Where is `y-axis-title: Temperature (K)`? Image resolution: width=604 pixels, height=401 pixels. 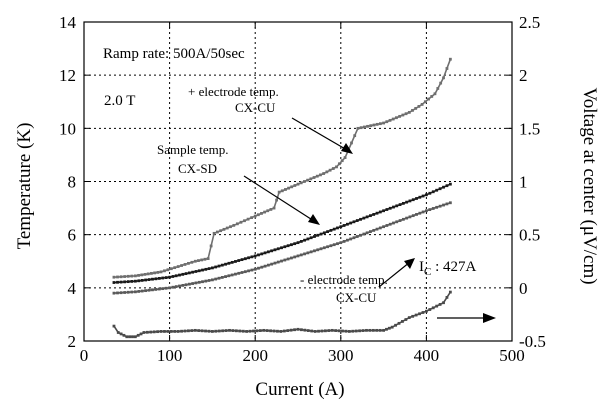
y-axis-title: Temperature (K) is located at coordinates (24, 186).